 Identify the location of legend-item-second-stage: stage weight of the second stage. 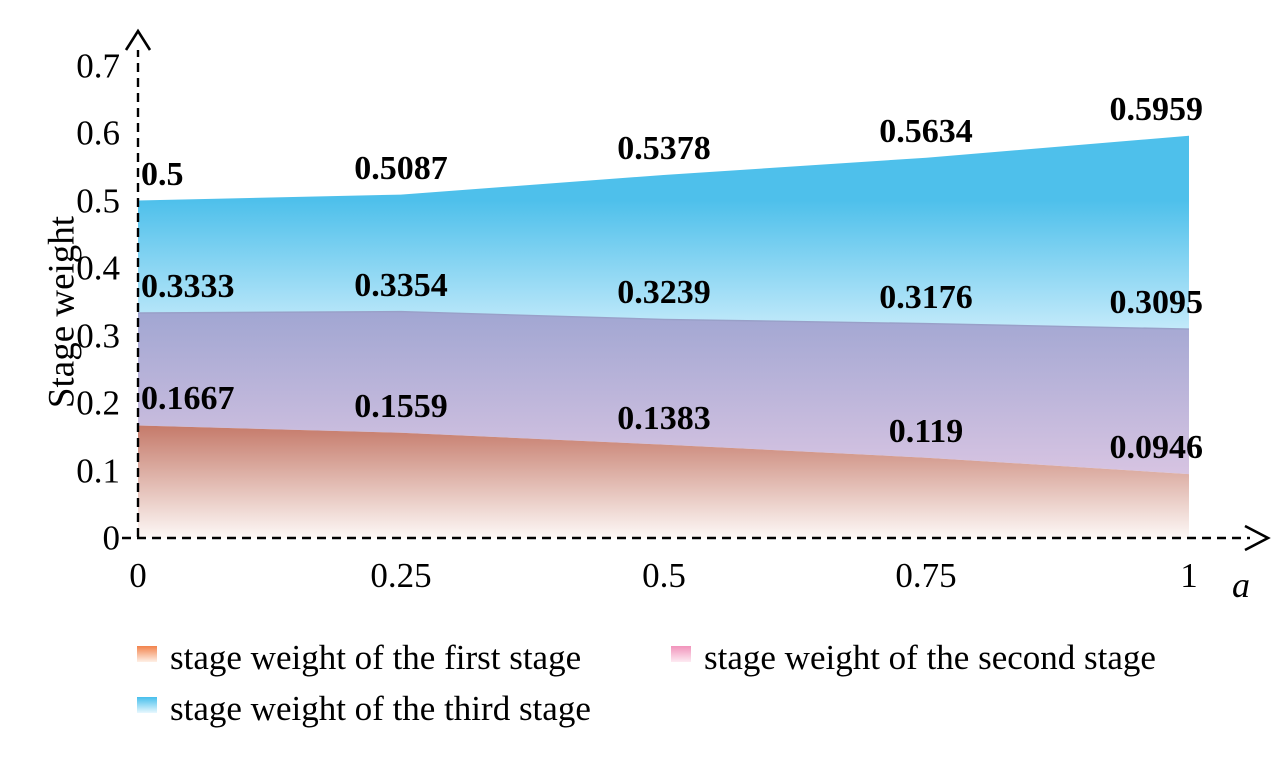
(913, 658).